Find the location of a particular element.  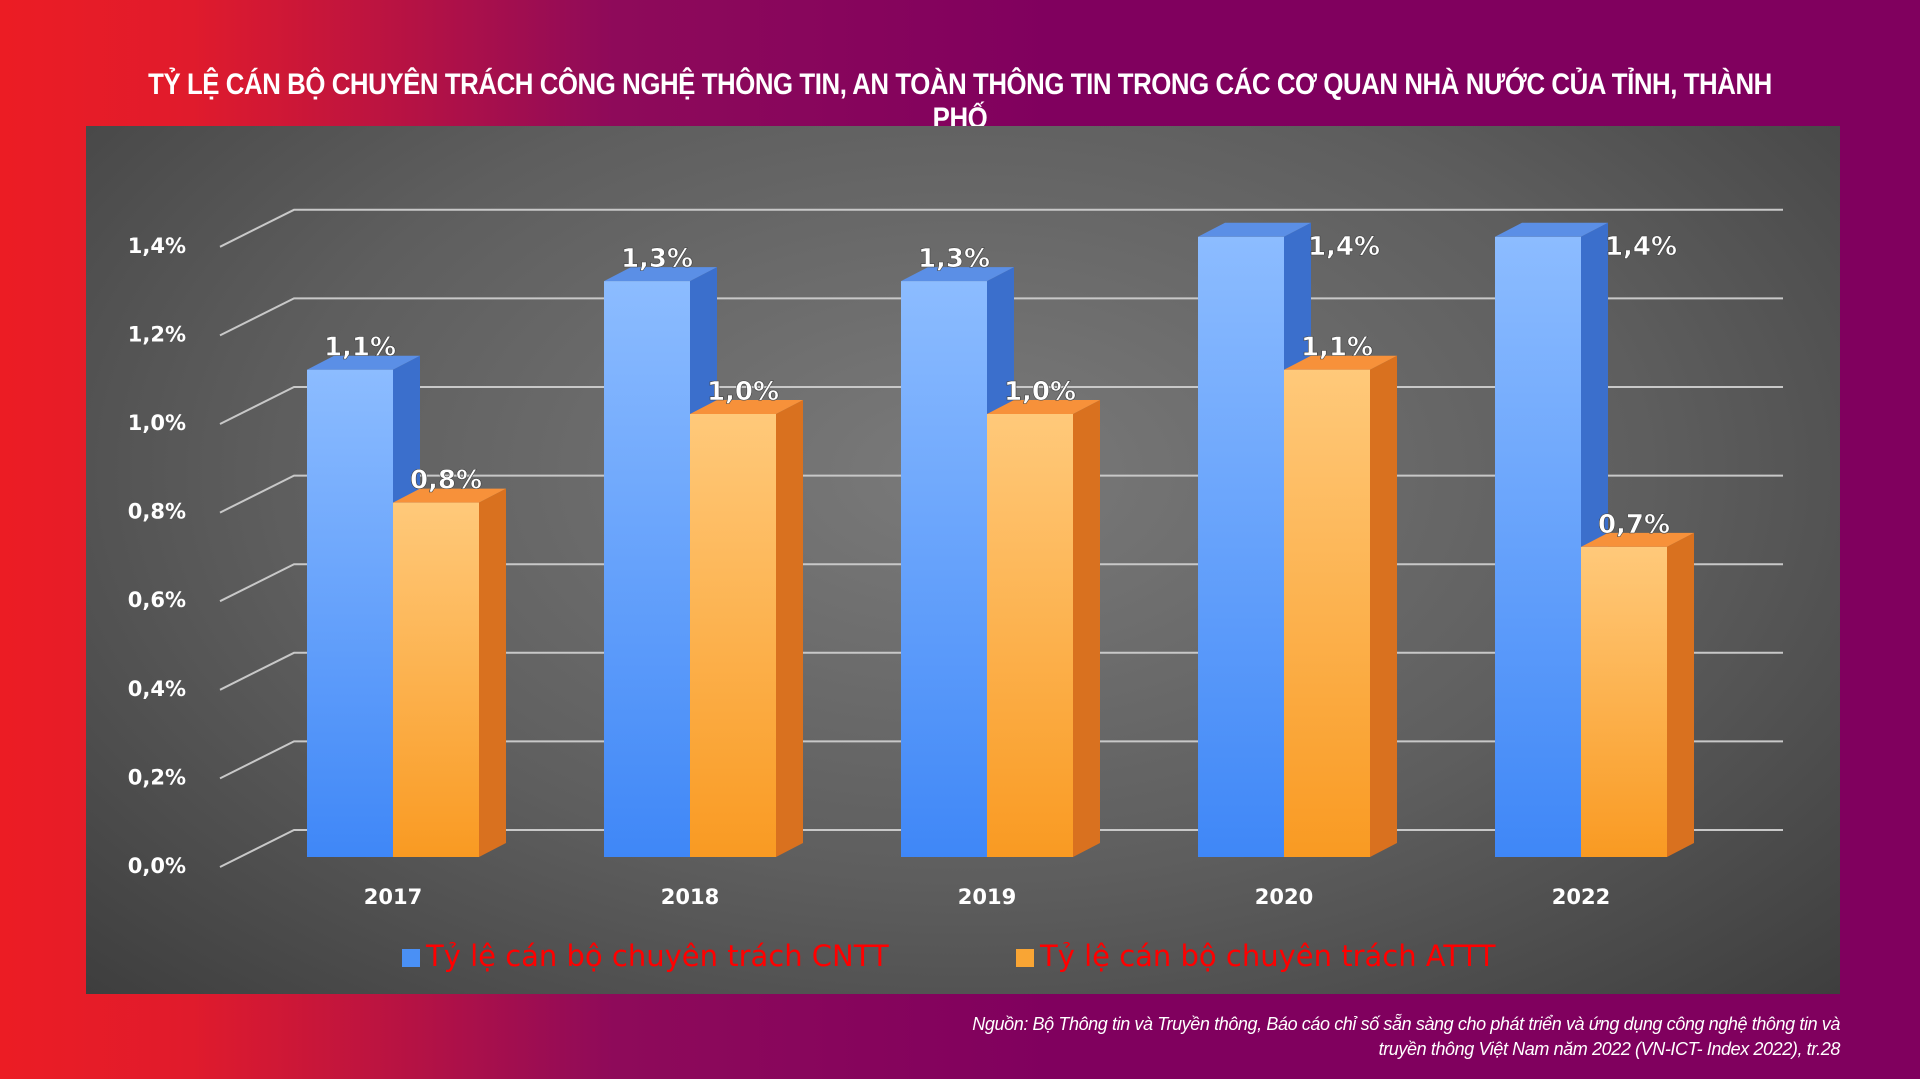

bar-attt-2017 is located at coordinates (436, 679).